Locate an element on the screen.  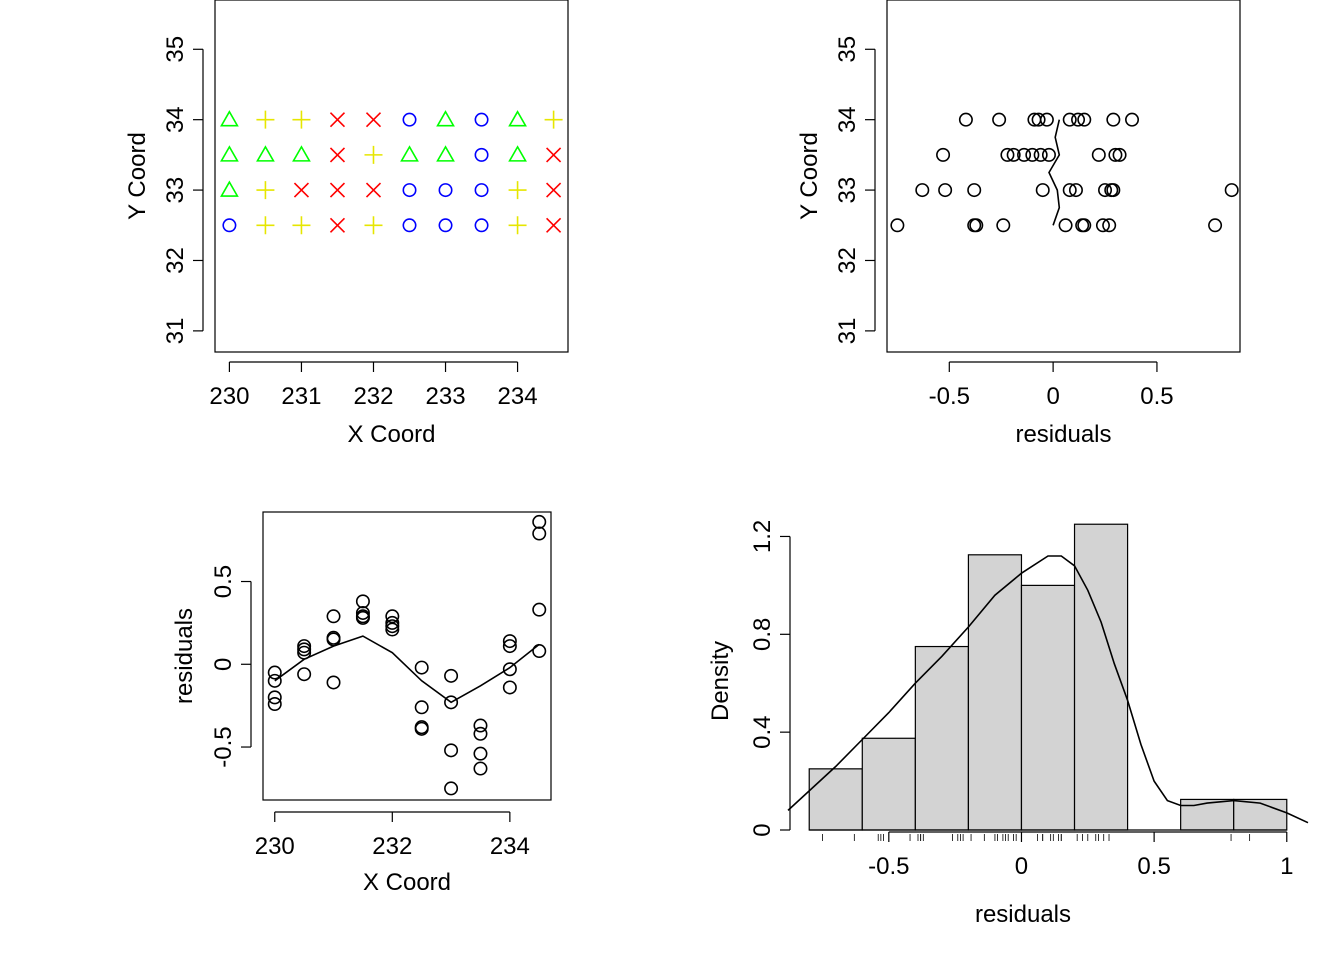
panel-bottom-left-y-tick-label: 0 is located at coordinates (223, 664).